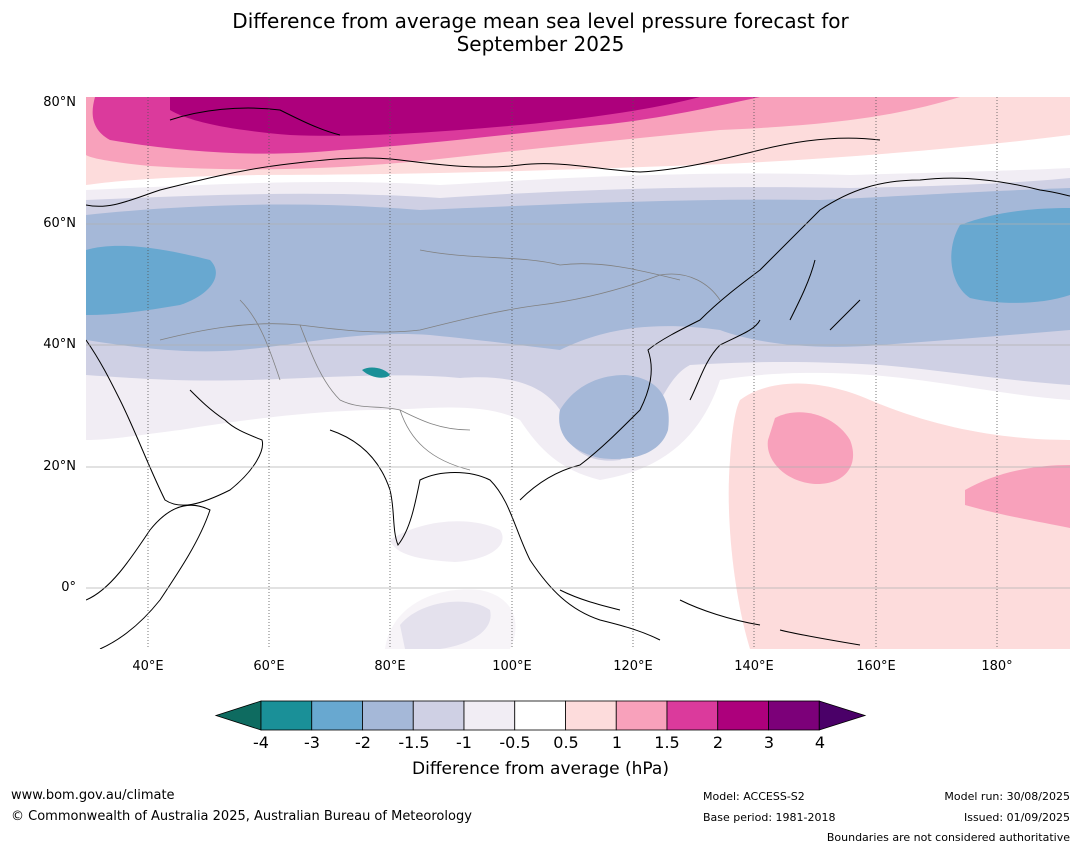 This screenshot has height=850, width=1081. Describe the element at coordinates (540, 769) in the screenshot. I see `colorbar-label: Difference from average (hPa)` at that location.